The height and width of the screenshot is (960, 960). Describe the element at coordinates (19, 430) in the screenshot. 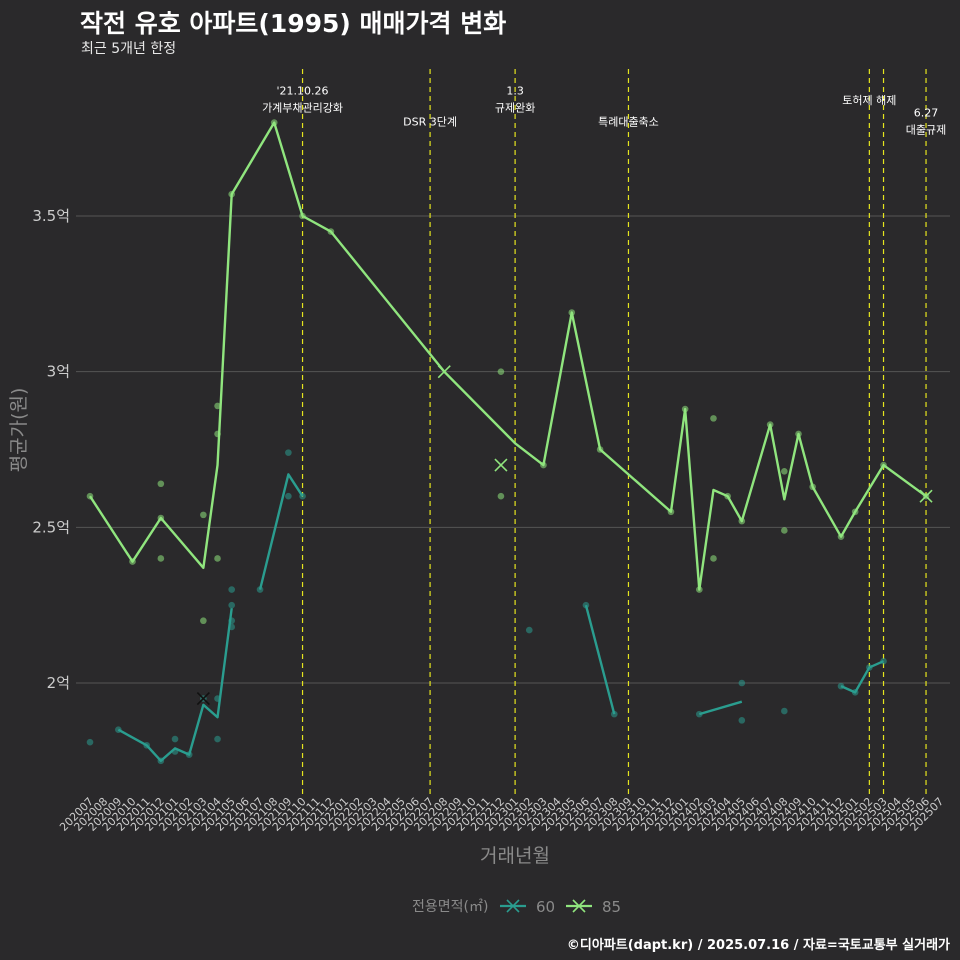

I see `y-axis-title: 평균가(원)` at that location.